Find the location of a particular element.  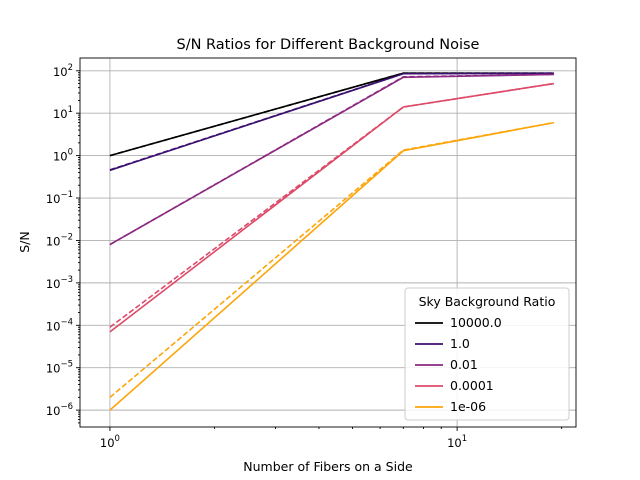

x-axis-label: Number of Fibers on a Side is located at coordinates (328, 466).